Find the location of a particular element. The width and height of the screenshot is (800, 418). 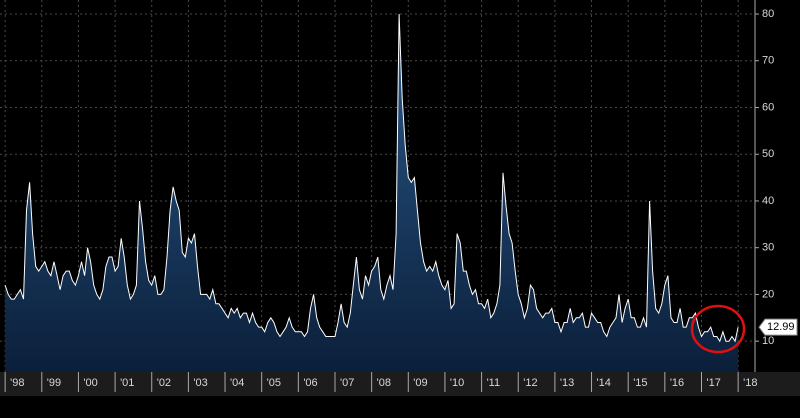

x-tick-label: '98 is located at coordinates (17, 383).